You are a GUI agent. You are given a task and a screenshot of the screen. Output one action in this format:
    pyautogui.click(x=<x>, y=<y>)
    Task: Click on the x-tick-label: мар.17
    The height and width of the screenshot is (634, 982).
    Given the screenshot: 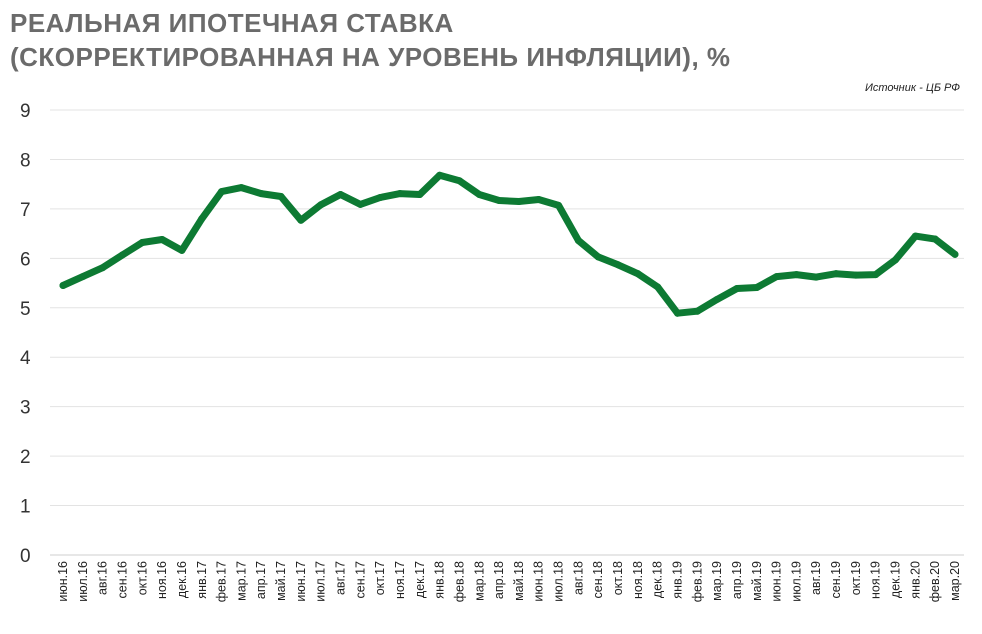 What is the action you would take?
    pyautogui.click(x=241, y=581)
    